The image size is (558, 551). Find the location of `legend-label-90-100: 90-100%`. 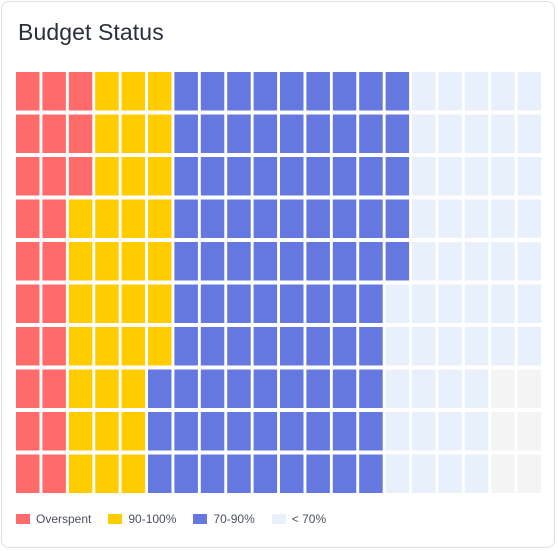

legend-label-90-100: 90-100% is located at coordinates (152, 519).